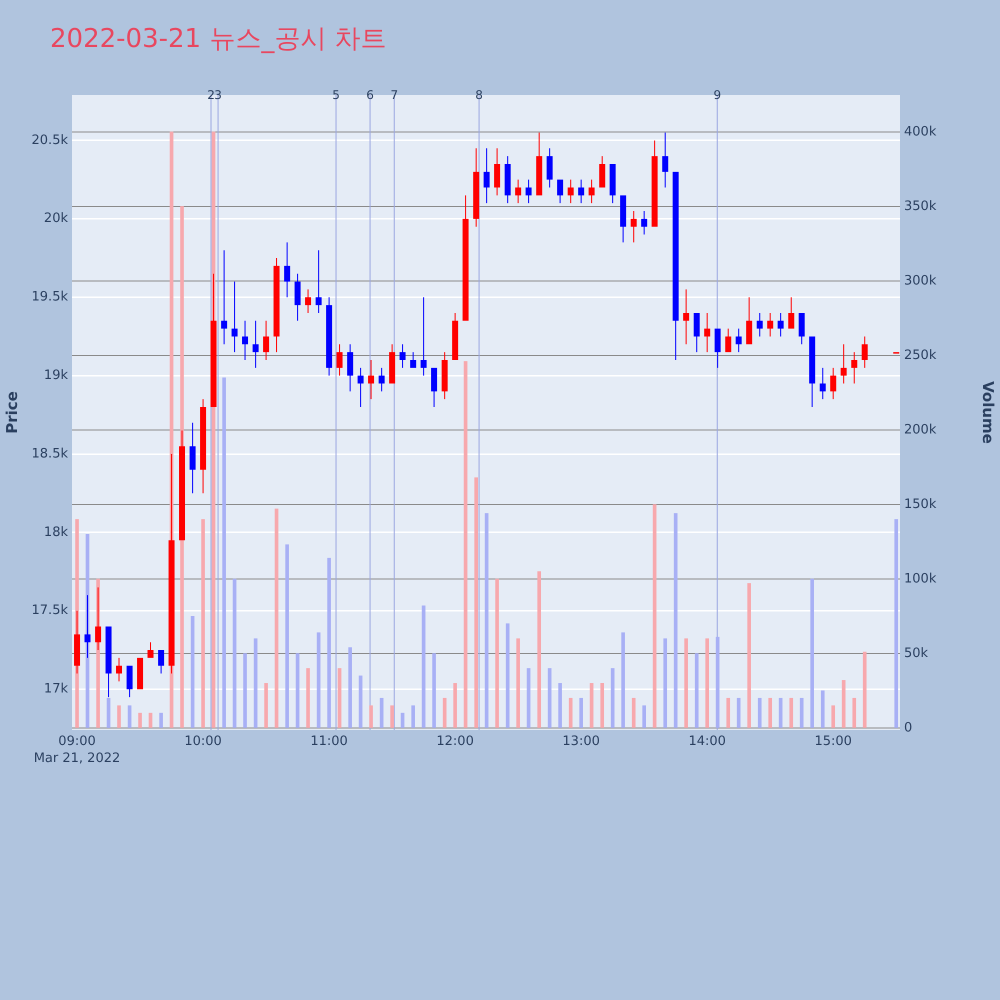  Describe the element at coordinates (336, 95) in the screenshot. I see `annotation: 5` at that location.